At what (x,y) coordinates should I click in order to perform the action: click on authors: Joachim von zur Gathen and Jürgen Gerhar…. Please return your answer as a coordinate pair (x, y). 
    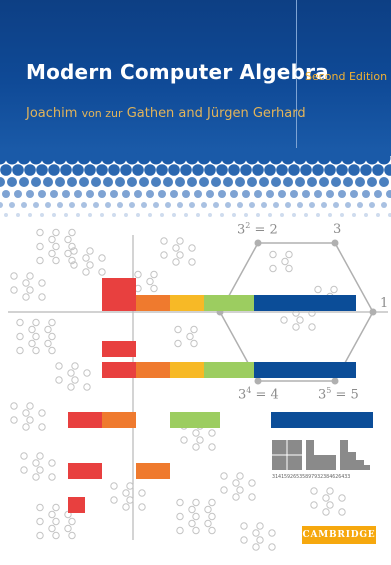
    Looking at the image, I should click on (166, 113).